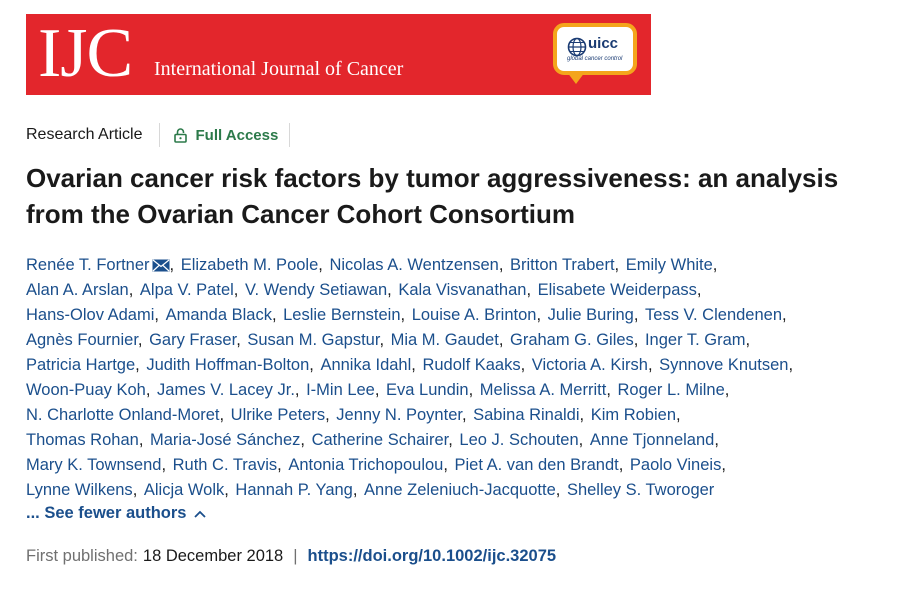  I want to click on author-link: Maria‐José Sánchez, so click(225, 440).